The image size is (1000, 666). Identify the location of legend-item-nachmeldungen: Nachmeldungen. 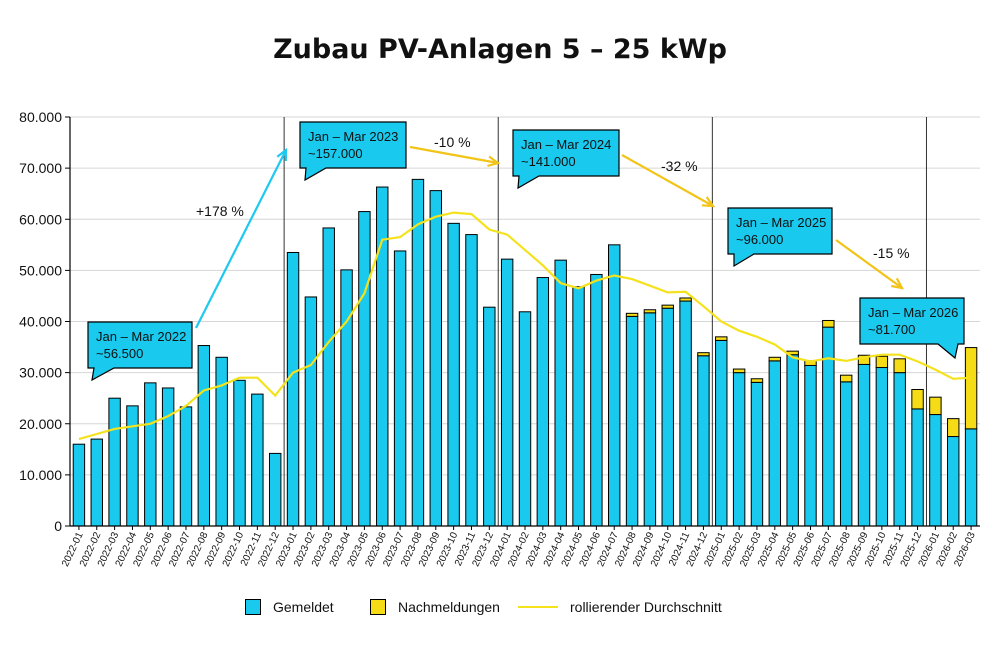
(435, 607).